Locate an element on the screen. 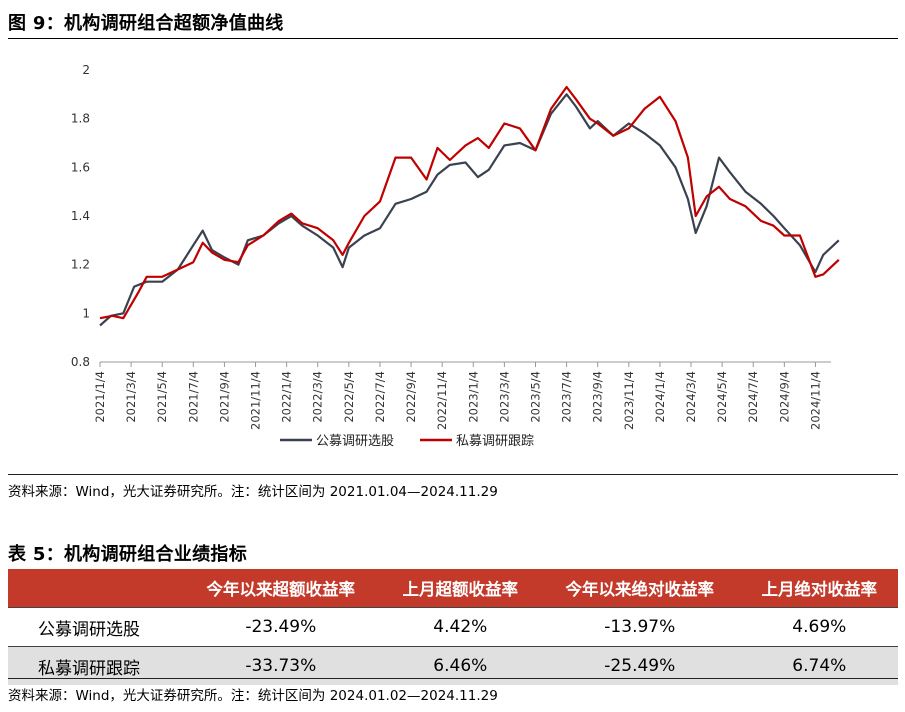 The height and width of the screenshot is (712, 905). x-tick-label: 2021/1/4 is located at coordinates (100, 397).